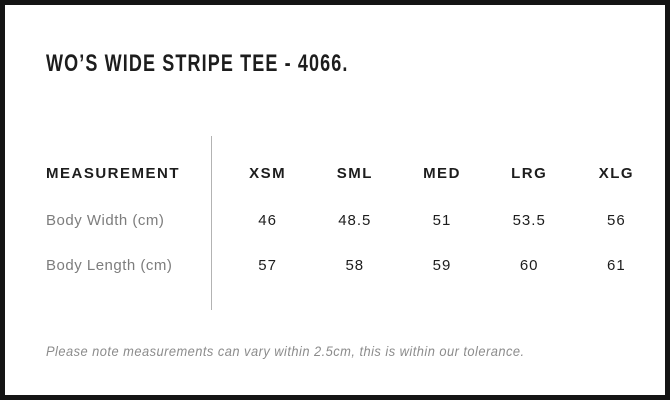  I want to click on body-width-sml: 48.5, so click(355, 220).